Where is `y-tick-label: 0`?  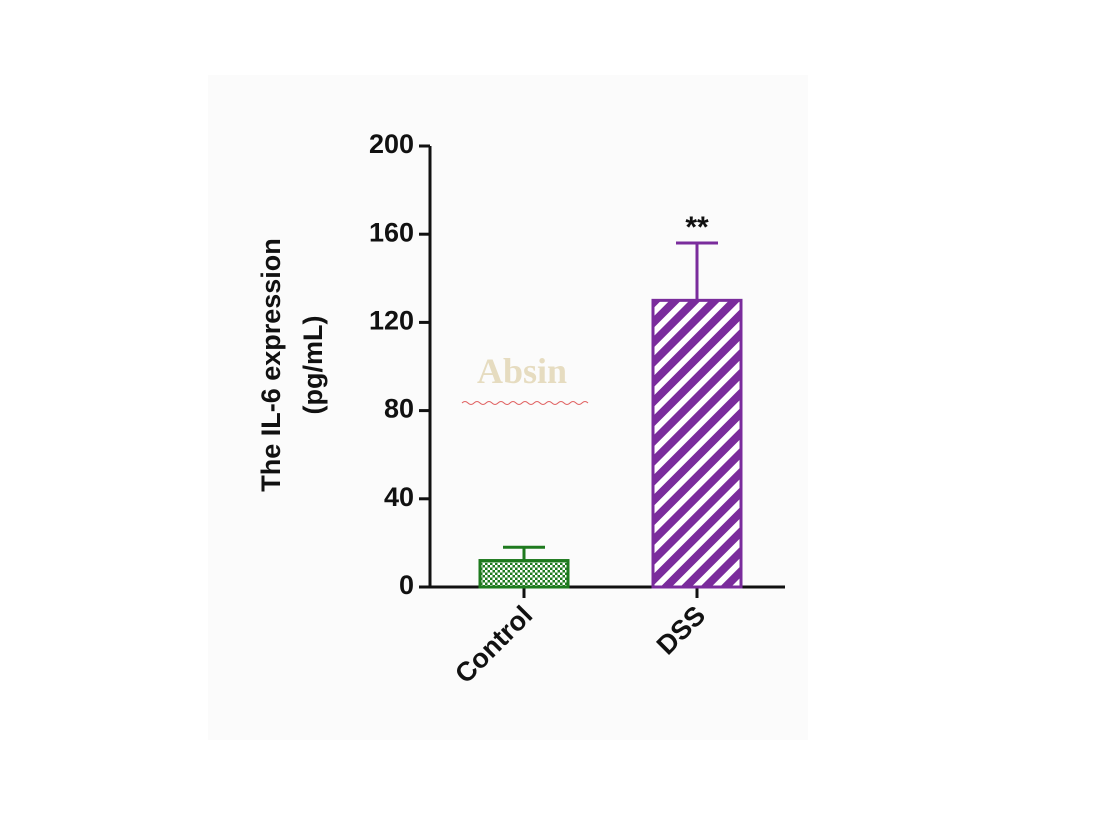
y-tick-label: 0 is located at coordinates (406, 585).